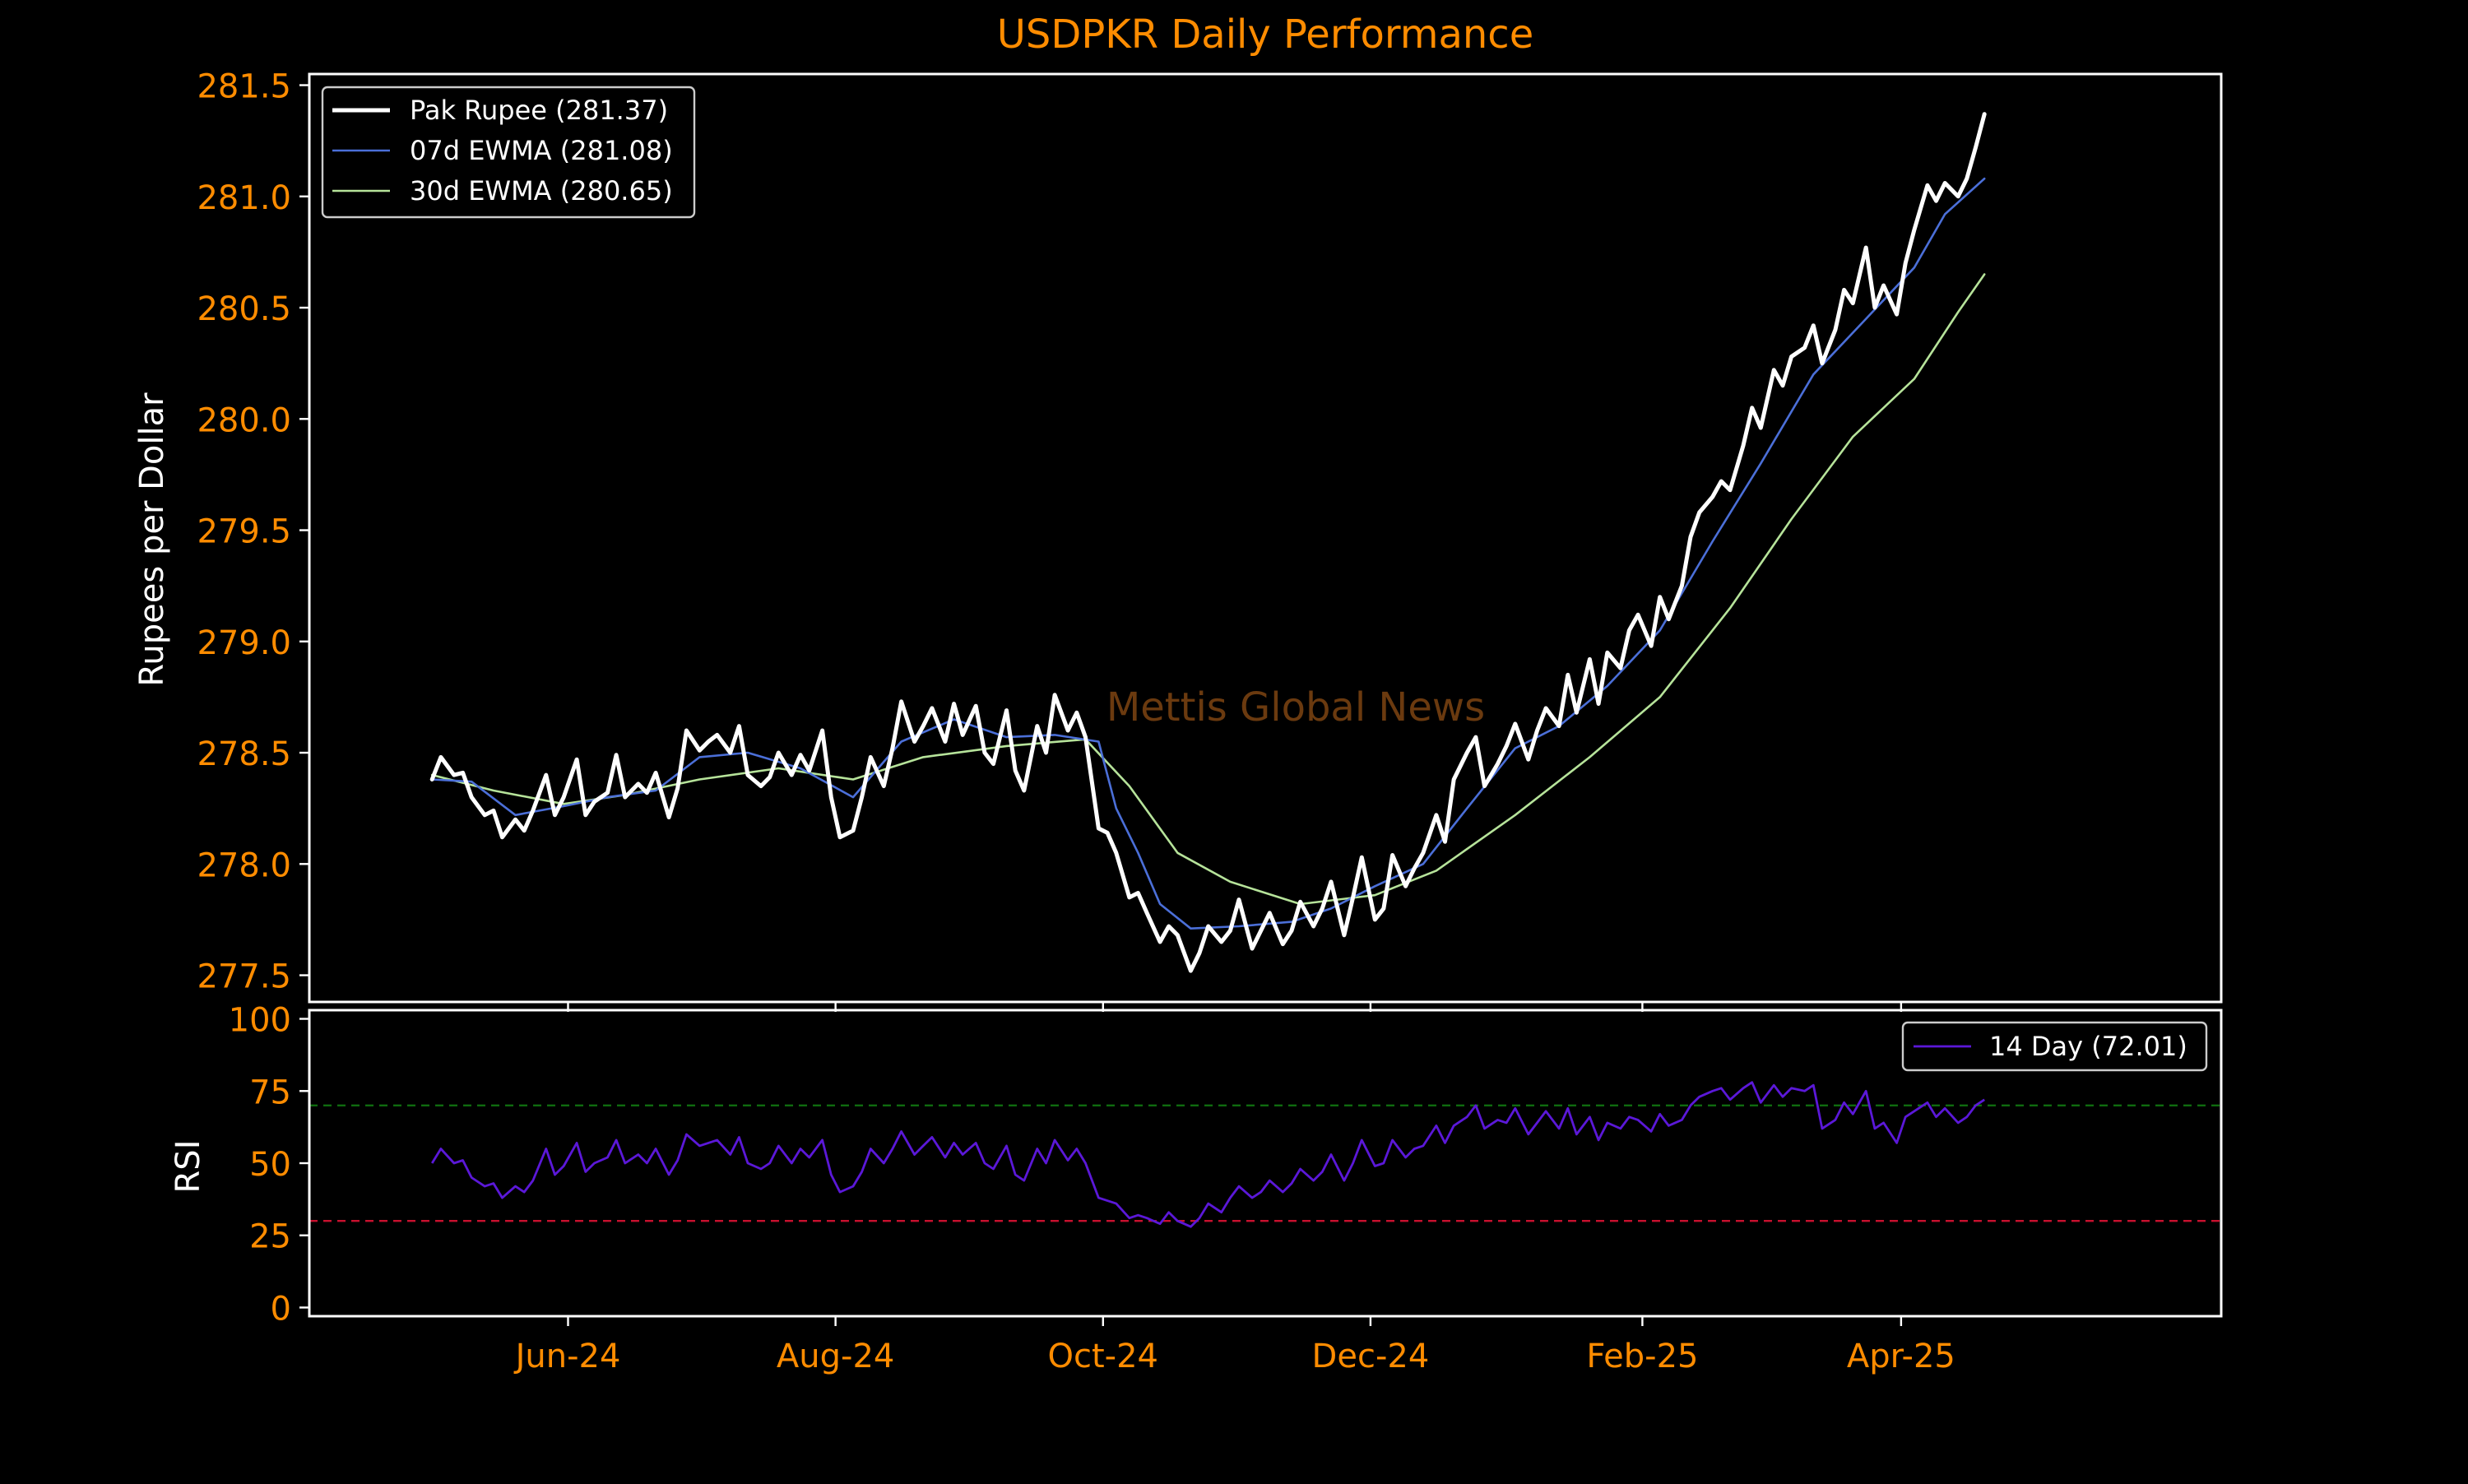 The height and width of the screenshot is (1484, 2468). I want to click on x-axis-ticks: Jun-24 Aug-24 Oct-24 Dec-24 Feb-25 Apr-25, so click(1234, 1188).